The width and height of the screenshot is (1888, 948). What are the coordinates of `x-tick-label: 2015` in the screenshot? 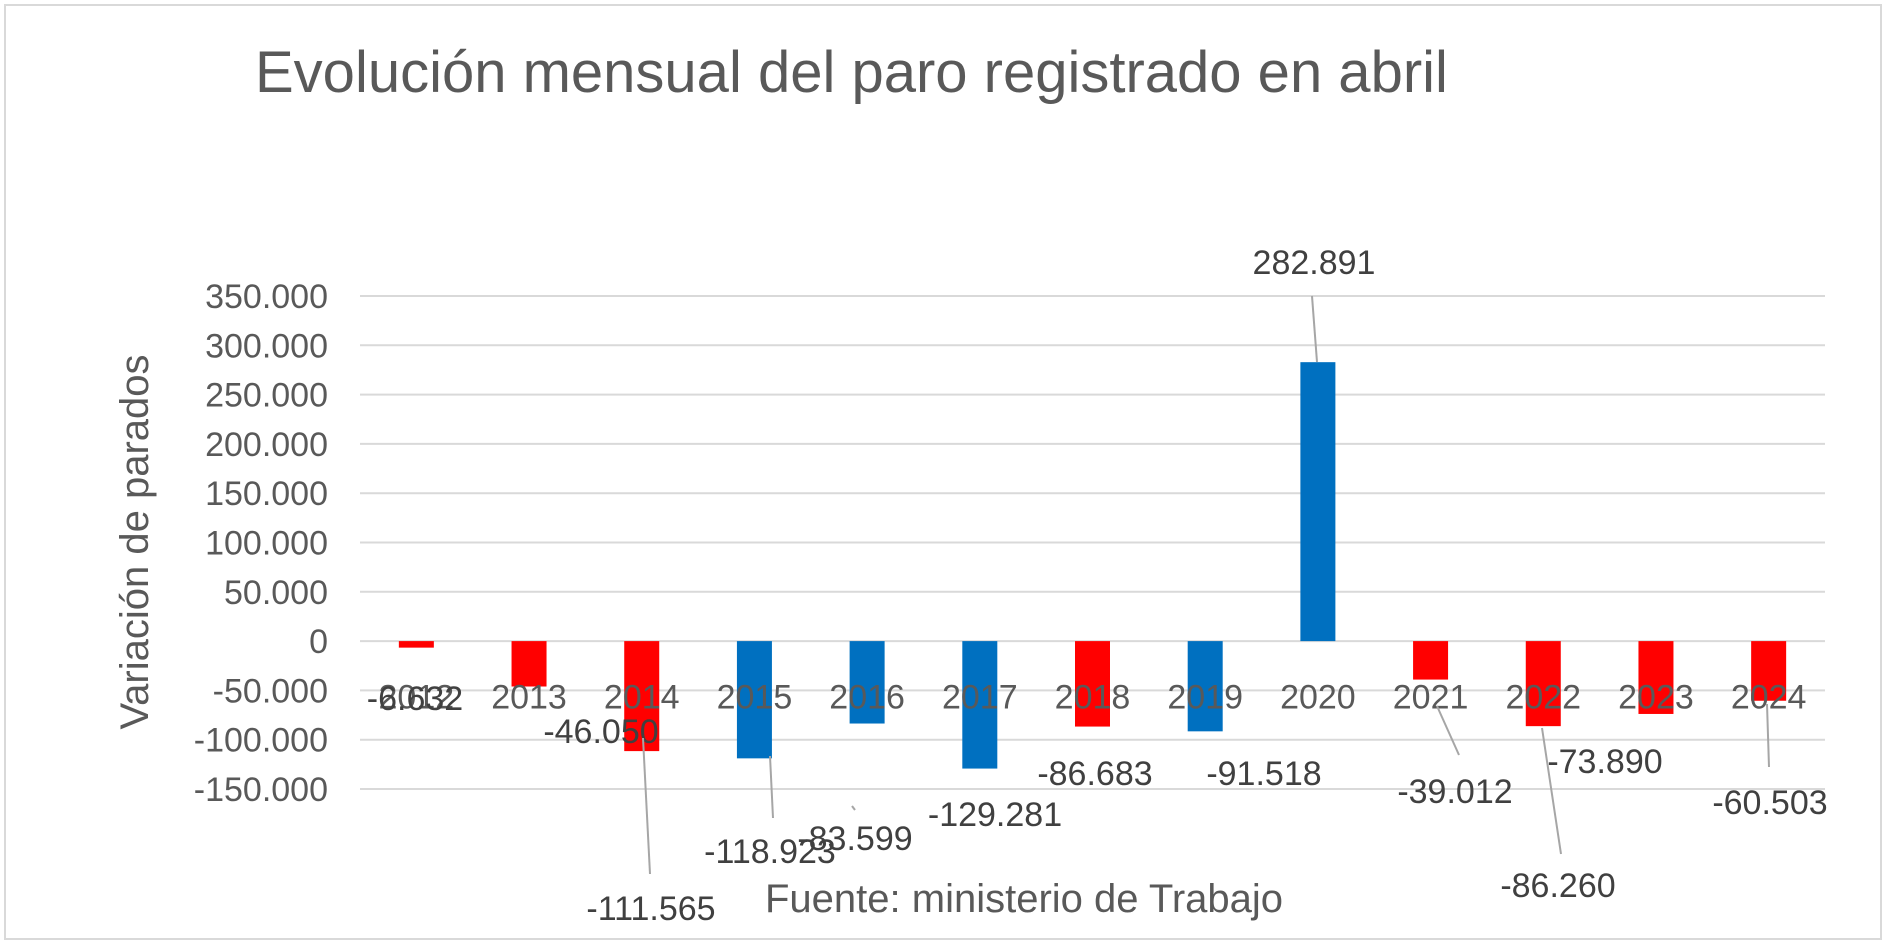 It's located at (755, 697).